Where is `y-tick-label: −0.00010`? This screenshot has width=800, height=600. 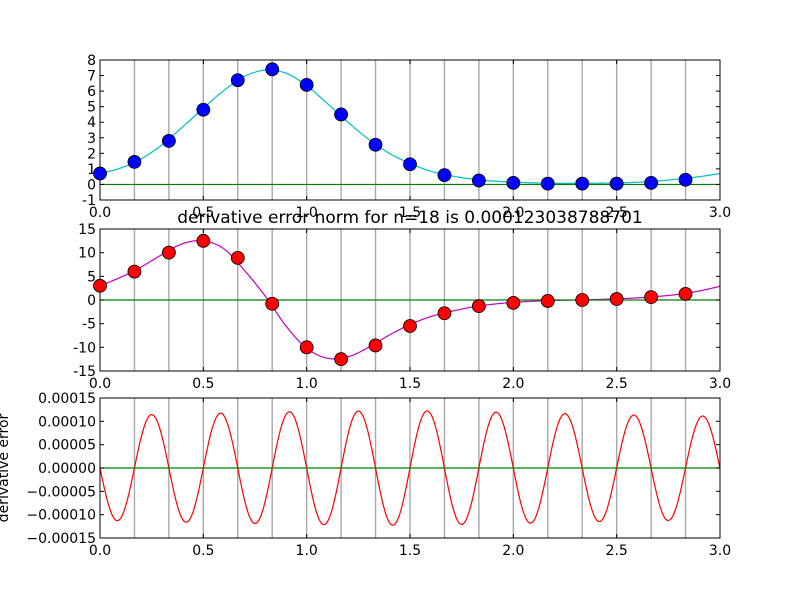 y-tick-label: −0.00010 is located at coordinates (61, 516).